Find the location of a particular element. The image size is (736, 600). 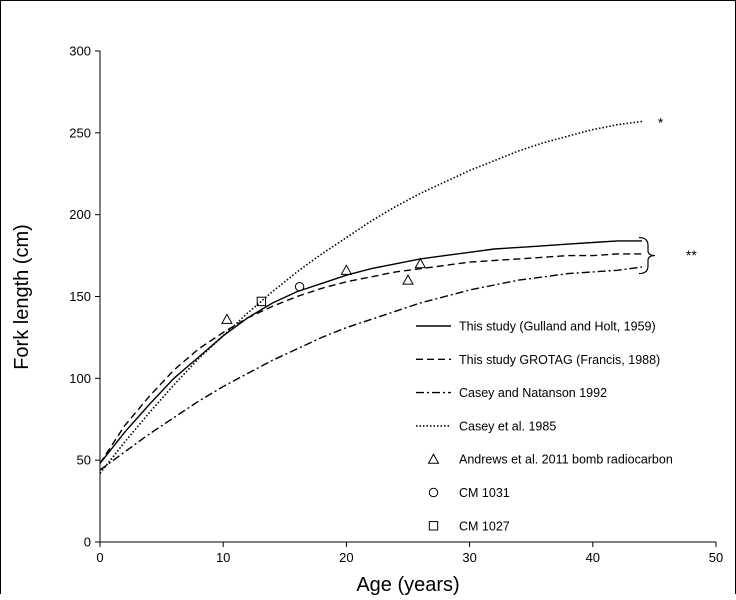

x-tick-label: 10 is located at coordinates (223, 557).